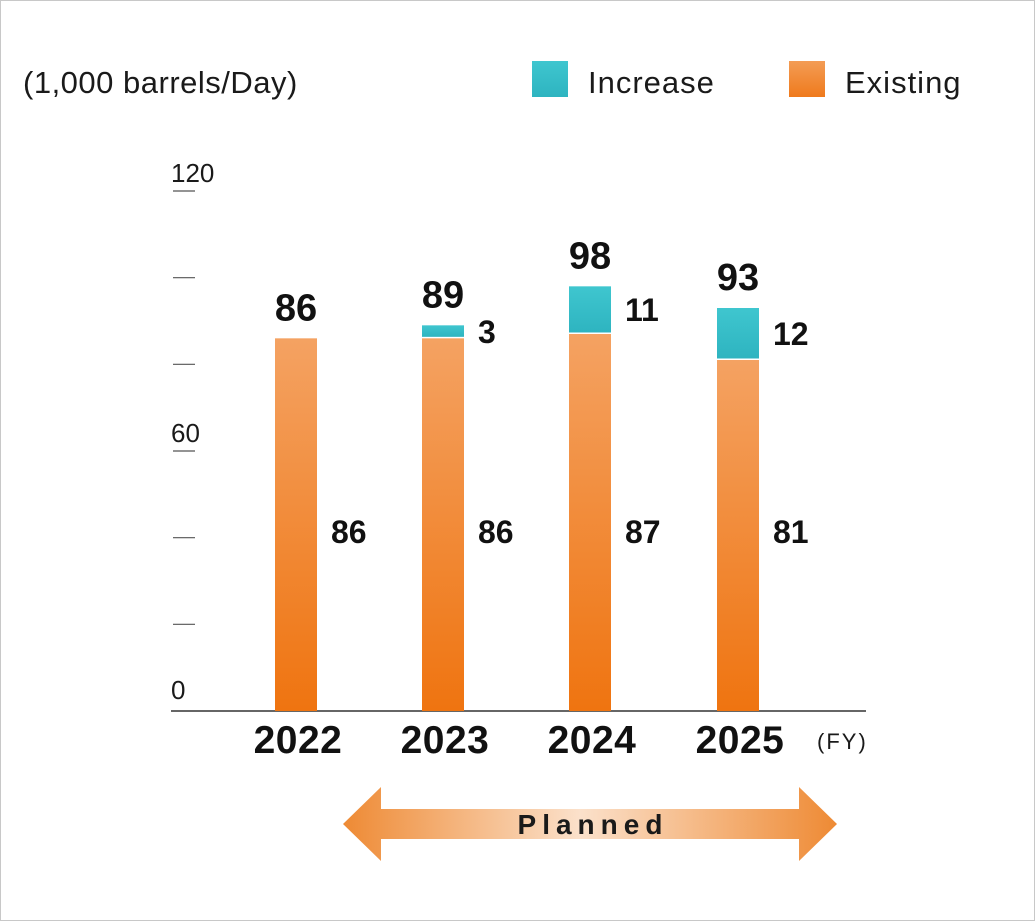 This screenshot has width=1035, height=922. I want to click on y-tick-label: 120, so click(192, 173).